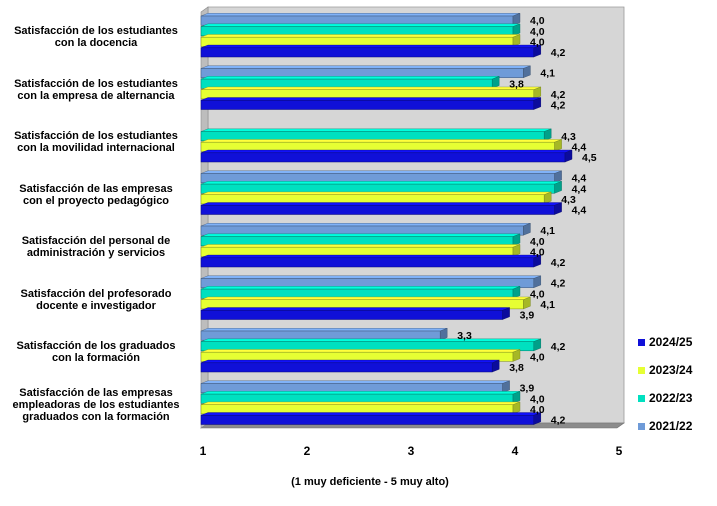  Describe the element at coordinates (203, 451) in the screenshot. I see `x-tick-label-1: 1` at that location.